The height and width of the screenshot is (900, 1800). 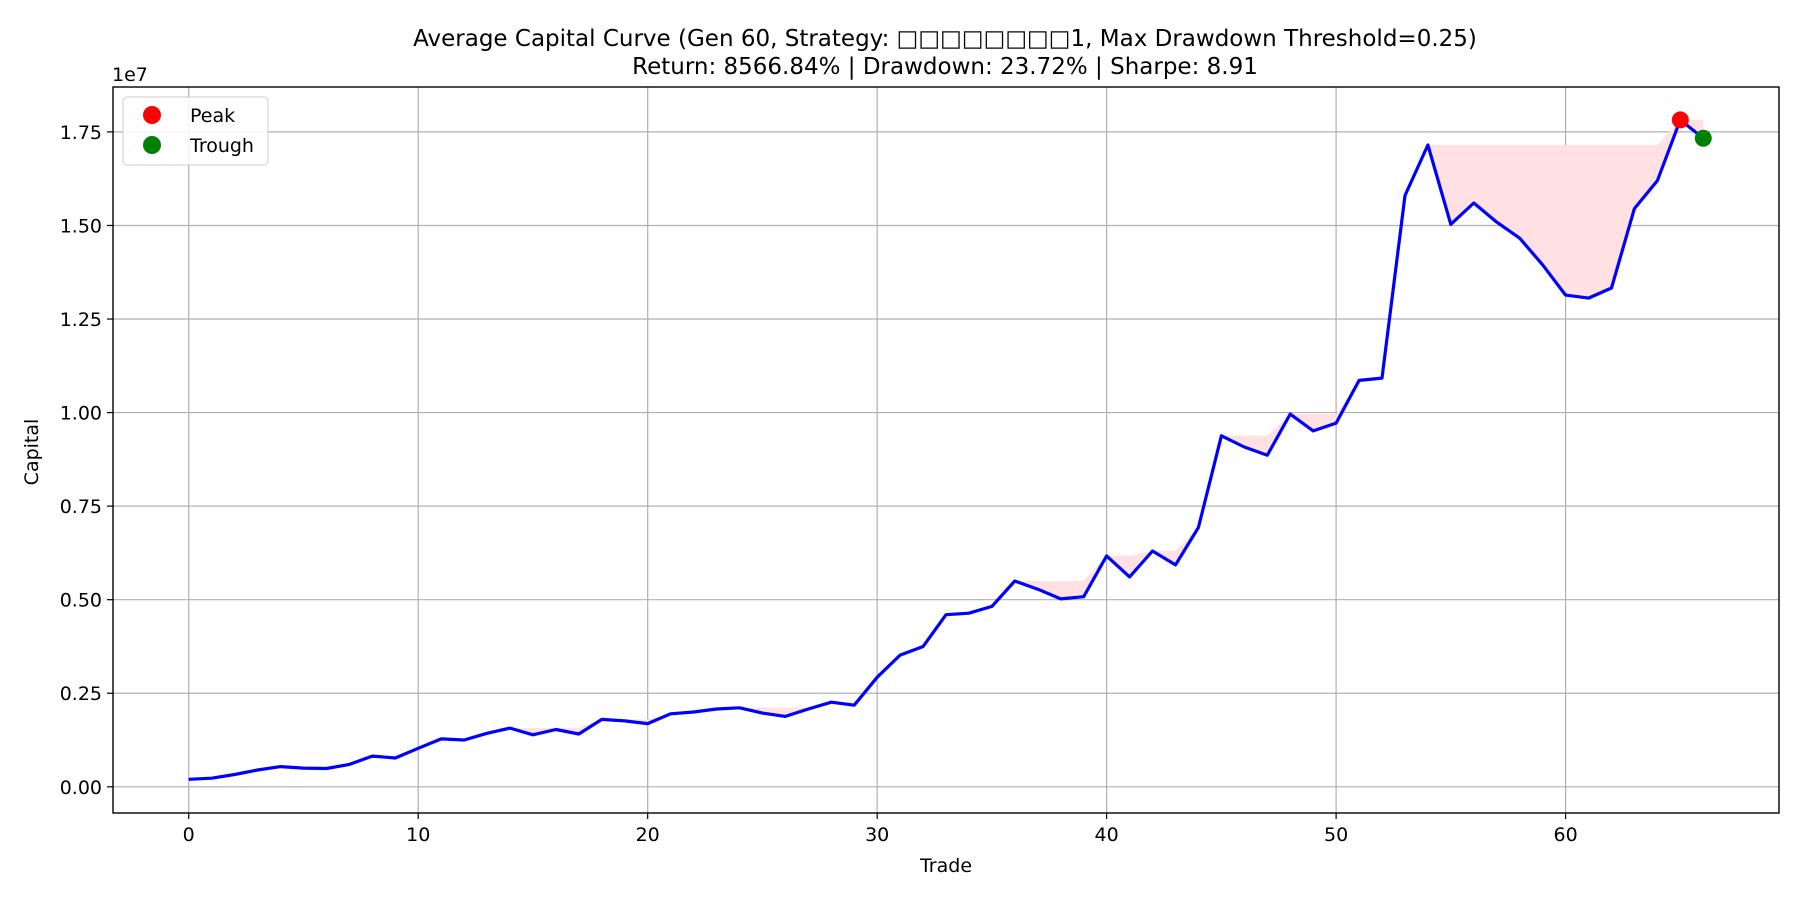 I want to click on y-tick-label: 1.25, so click(x=81, y=320).